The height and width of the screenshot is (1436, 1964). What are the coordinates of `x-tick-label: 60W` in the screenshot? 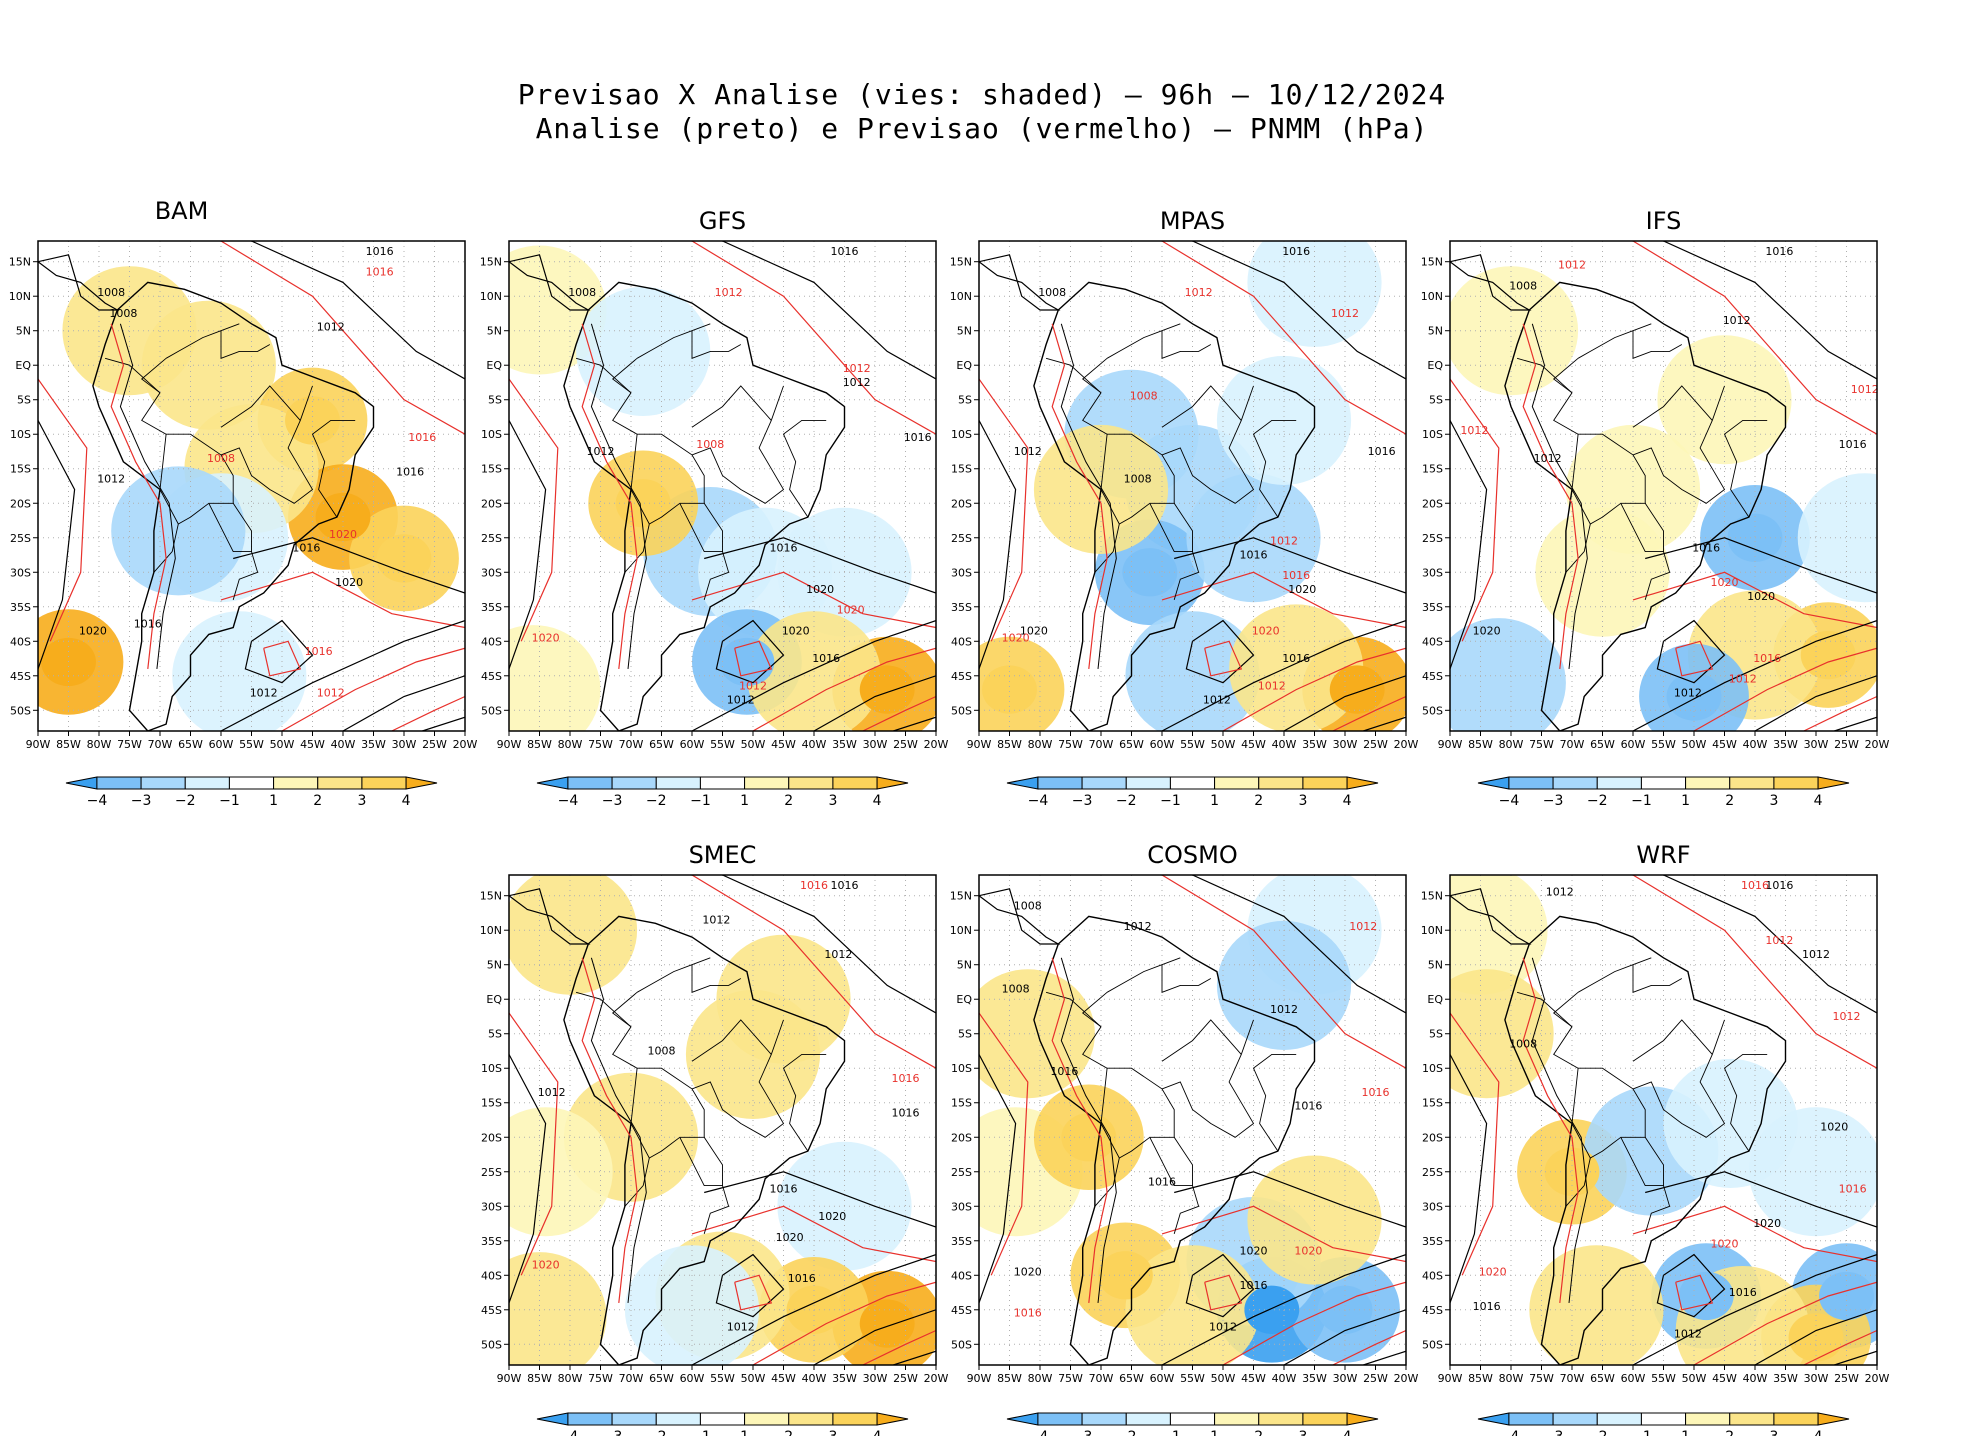 It's located at (1633, 744).